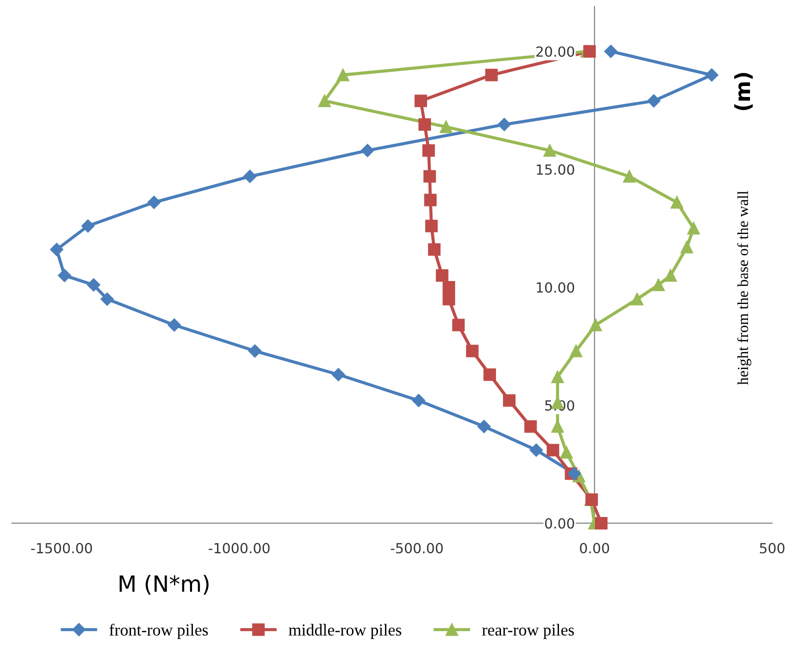 This screenshot has width=796, height=654. Describe the element at coordinates (528, 631) in the screenshot. I see `legend-label: rear-row piles` at that location.